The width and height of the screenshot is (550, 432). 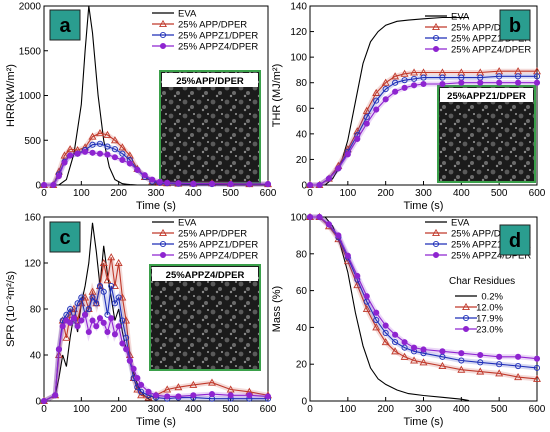 I want to click on x-tick-label: 500, so click(x=499, y=193).